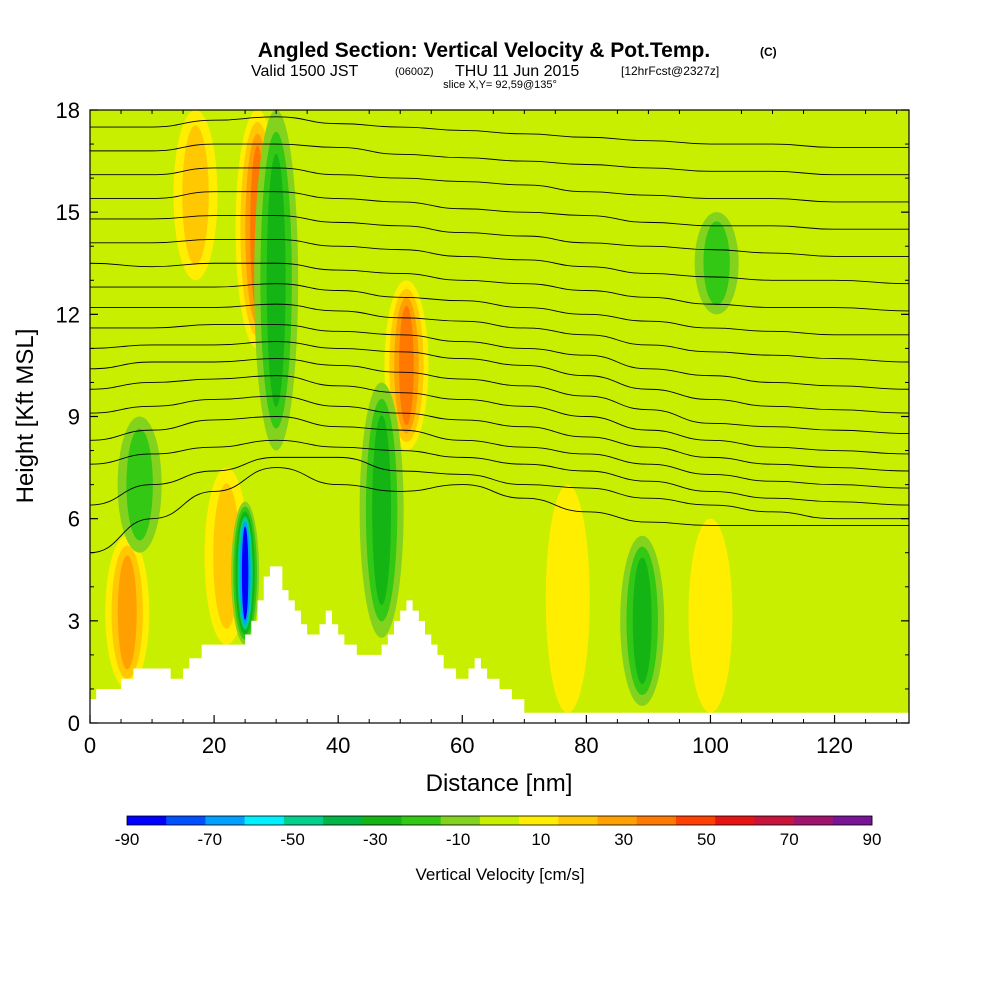 The width and height of the screenshot is (1000, 1005). I want to click on slice-label: slice X,Y= 92,59@135°, so click(500, 85).